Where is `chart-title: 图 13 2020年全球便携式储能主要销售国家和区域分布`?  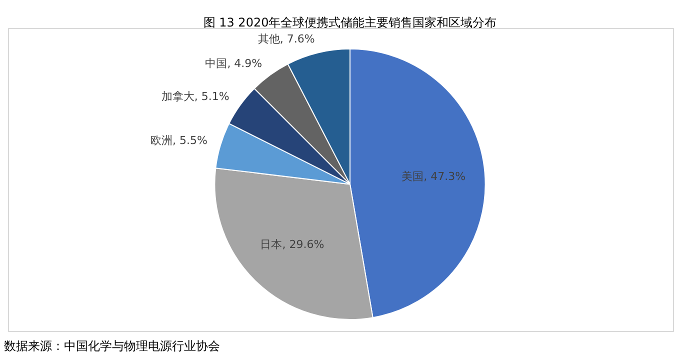
chart-title: 图 13 2020年全球便携式储能主要销售国家和区域分布 is located at coordinates (350, 22).